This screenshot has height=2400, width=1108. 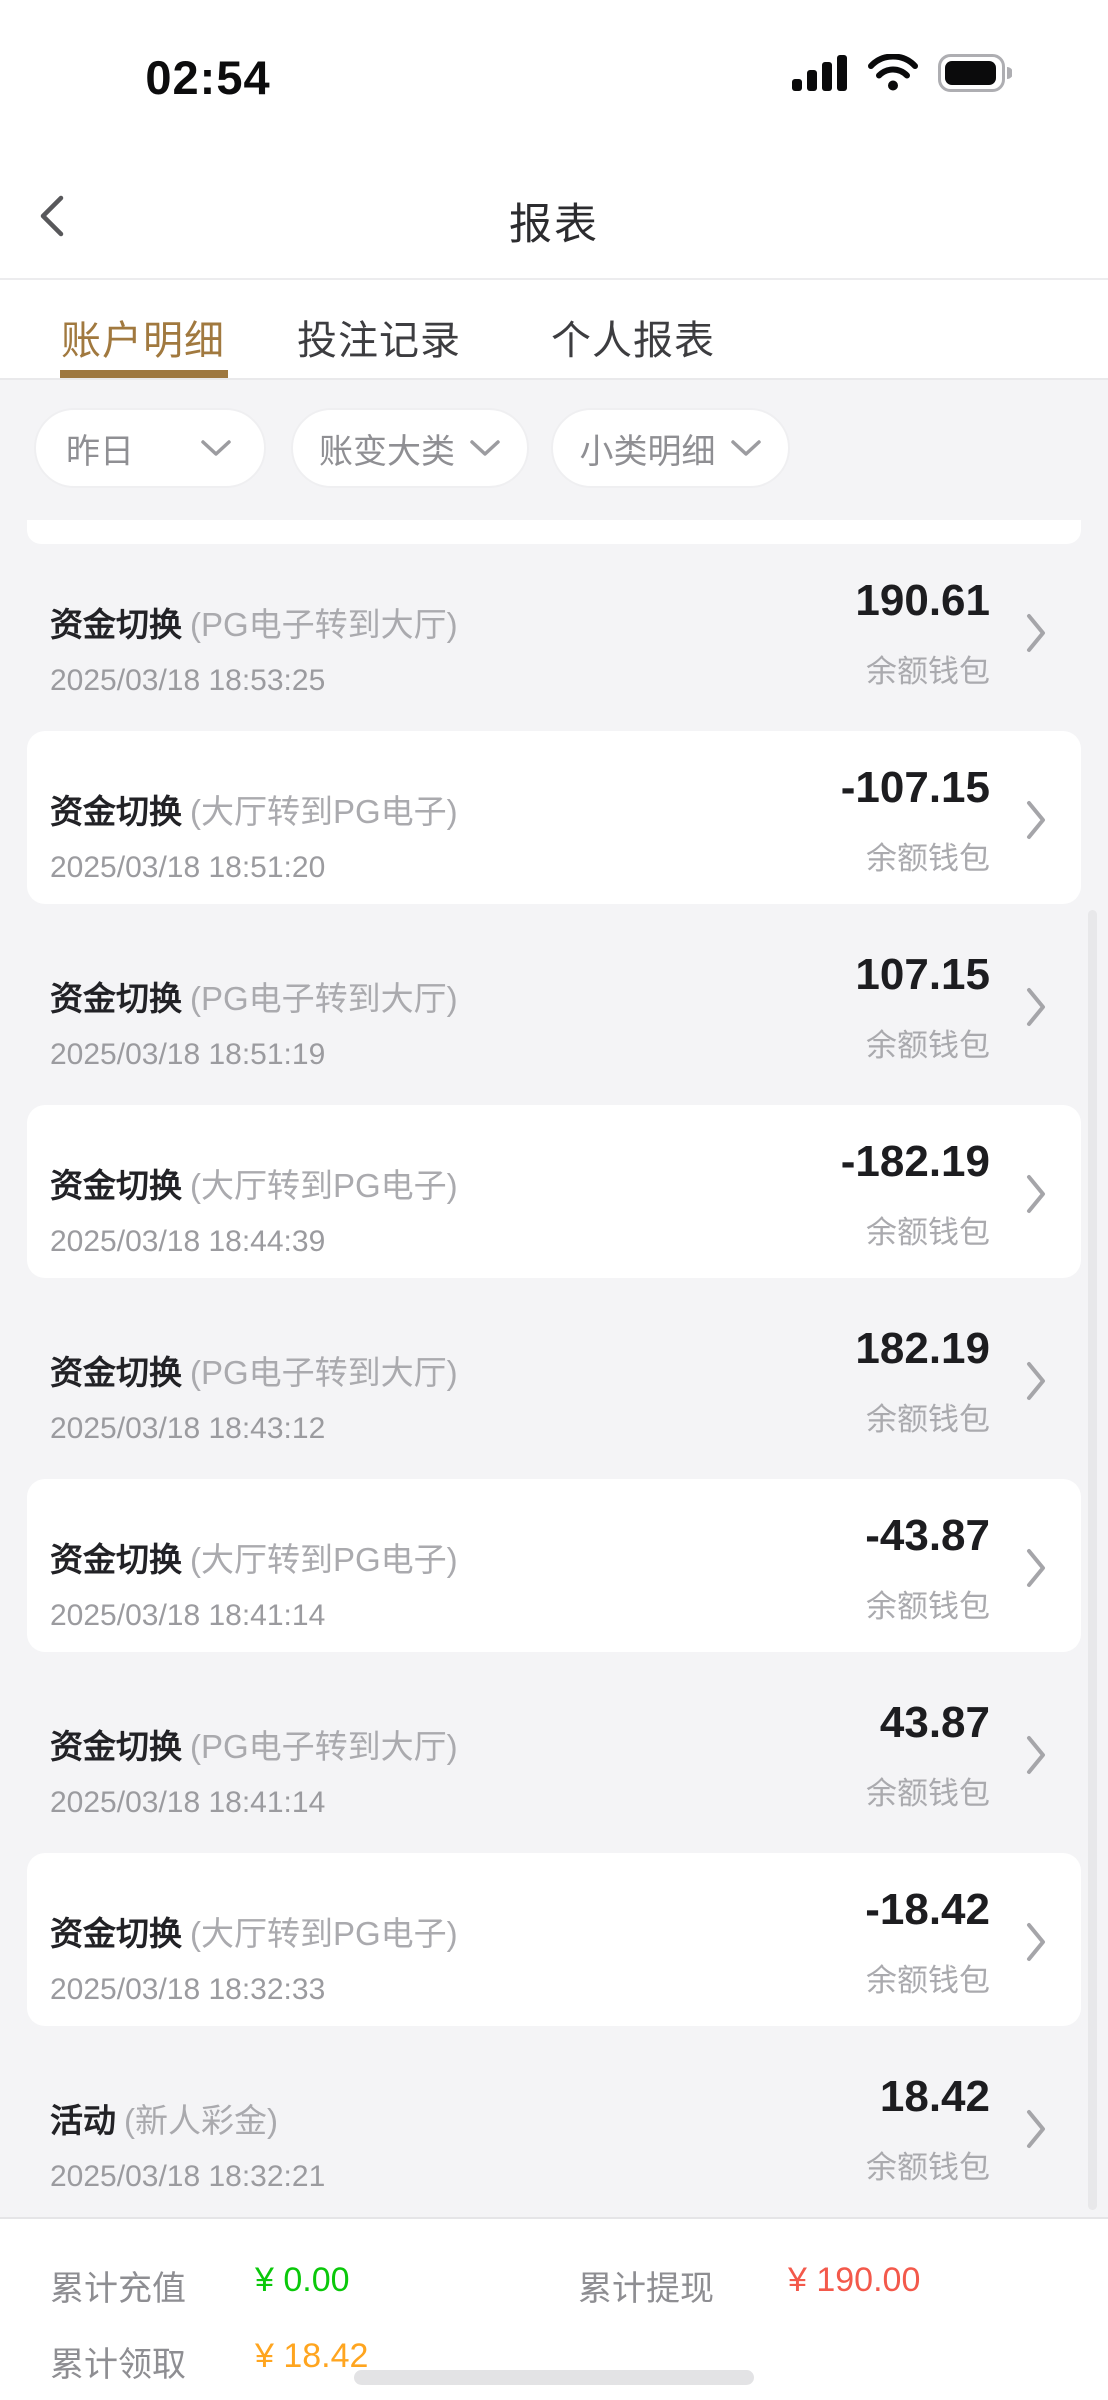 I want to click on tab-betting-records: 投注记录, so click(x=379, y=341).